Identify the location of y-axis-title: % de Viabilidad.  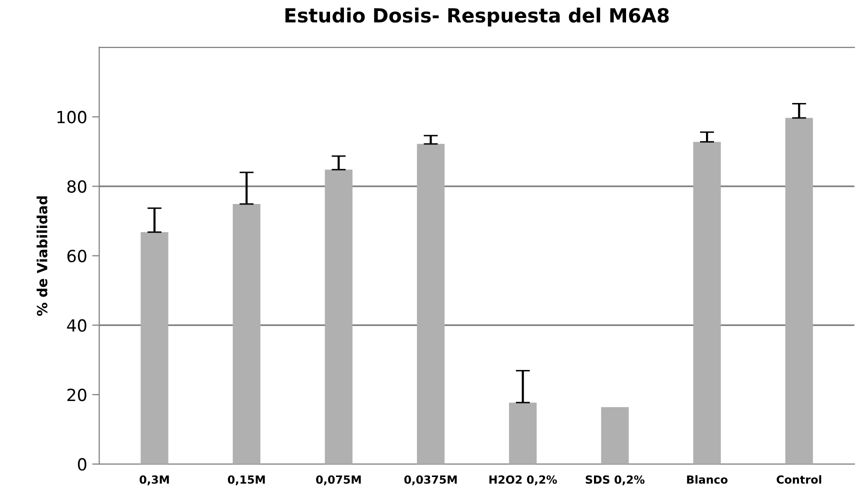
(42, 256).